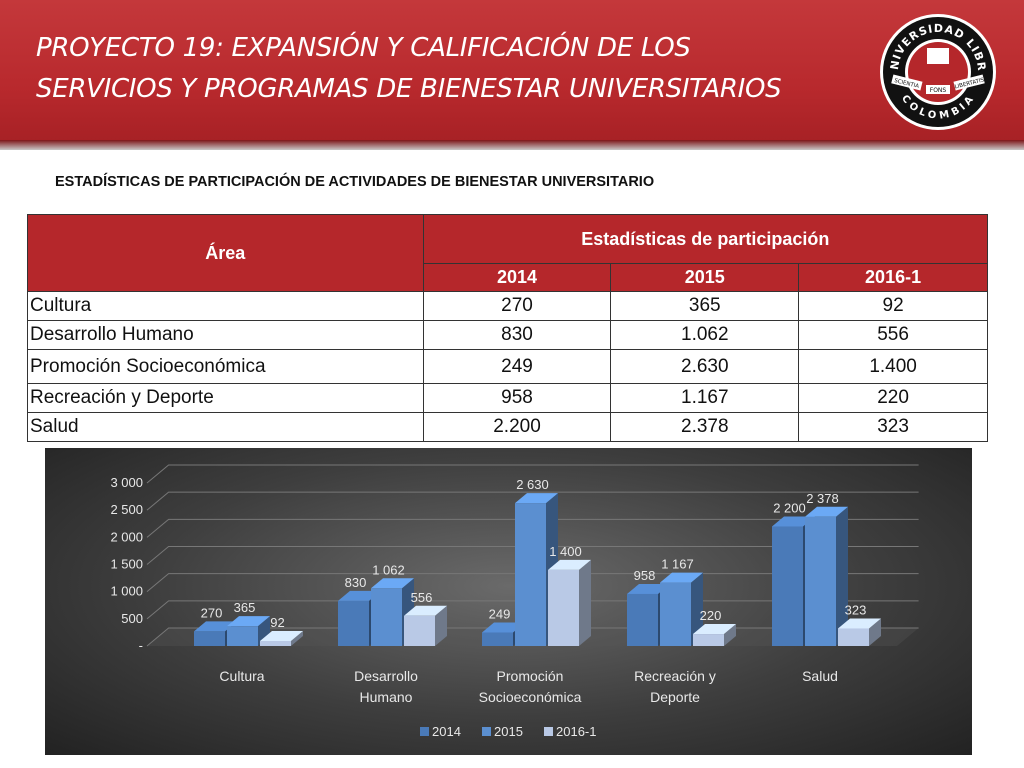 This screenshot has height=768, width=1024. I want to click on y-tick-label: -, so click(141, 645).